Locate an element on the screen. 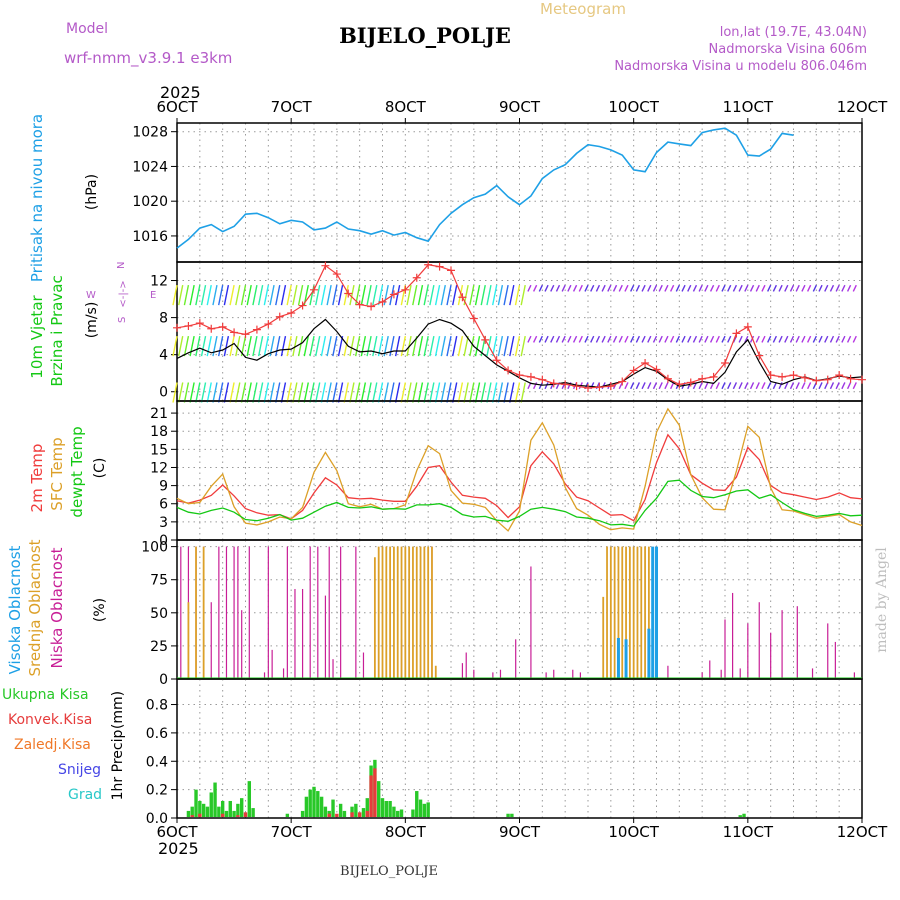 The image size is (900, 900). wind-gust-line is located at coordinates (519, 326).